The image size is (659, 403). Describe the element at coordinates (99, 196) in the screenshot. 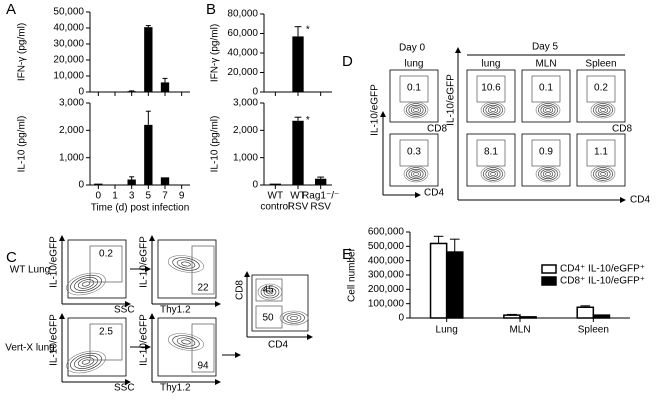

I see `x-tick-label: 0` at that location.